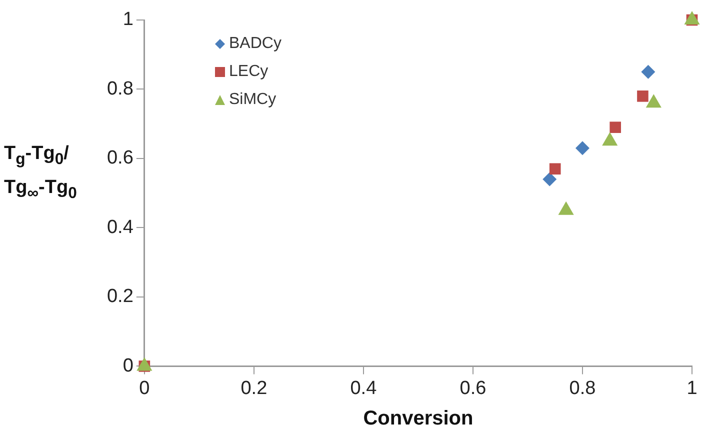 Image resolution: width=704 pixels, height=435 pixels. Describe the element at coordinates (40, 172) in the screenshot. I see `text: T$_{g}$-Tg$_{0}$/ Tg$_{∞}$-Tg$_{0}$` at that location.